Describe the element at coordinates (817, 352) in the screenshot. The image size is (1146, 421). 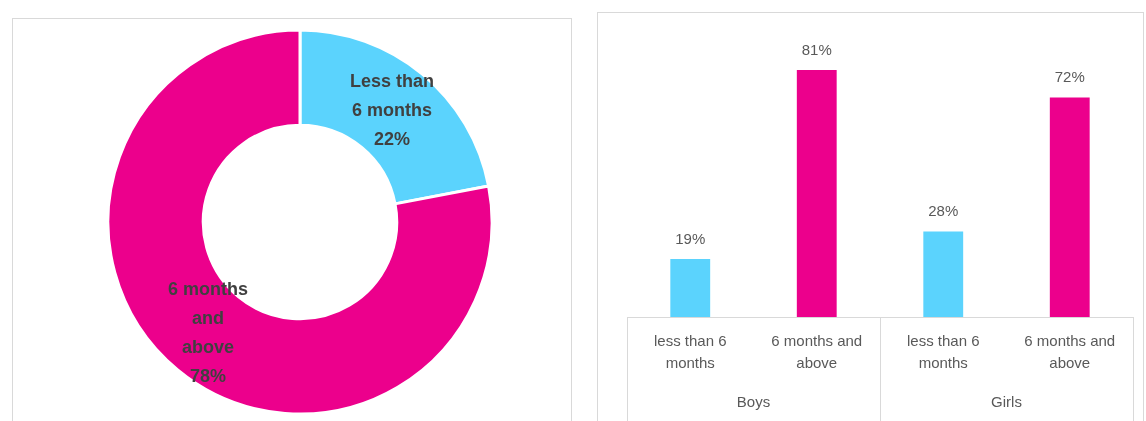
I see `text: 6 months and above` at that location.